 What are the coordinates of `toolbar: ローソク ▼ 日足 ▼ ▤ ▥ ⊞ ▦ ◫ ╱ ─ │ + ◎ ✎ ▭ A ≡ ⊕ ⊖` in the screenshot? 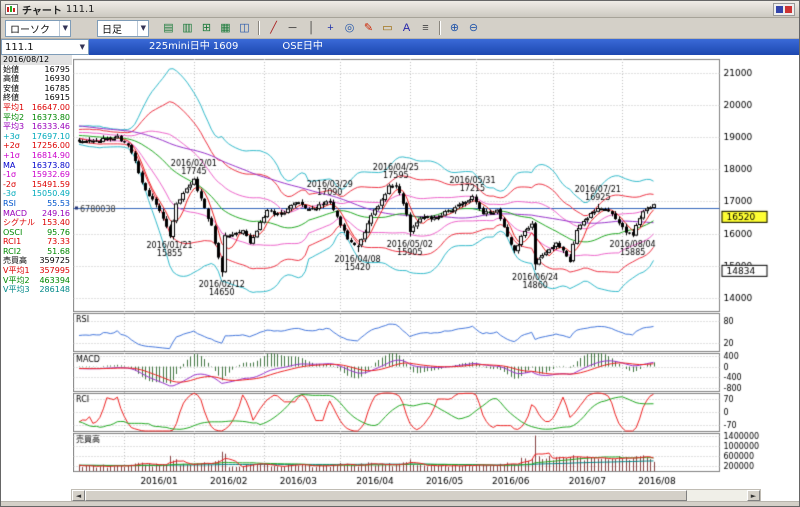 It's located at (400, 28).